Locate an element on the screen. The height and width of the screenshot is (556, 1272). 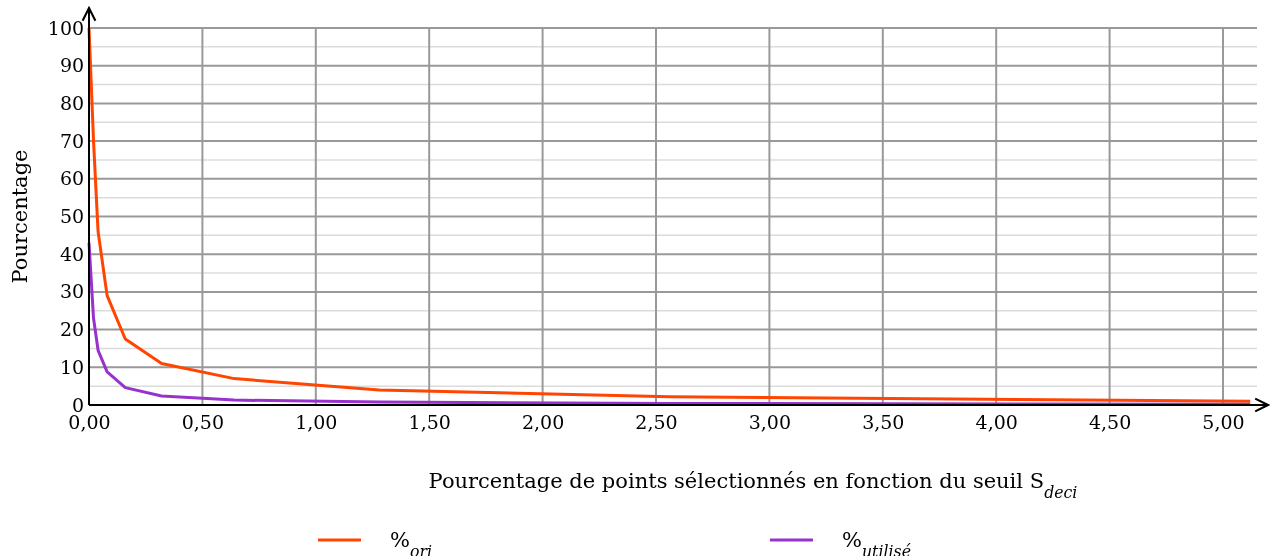
y-tick-label: 80 is located at coordinates (72, 102).